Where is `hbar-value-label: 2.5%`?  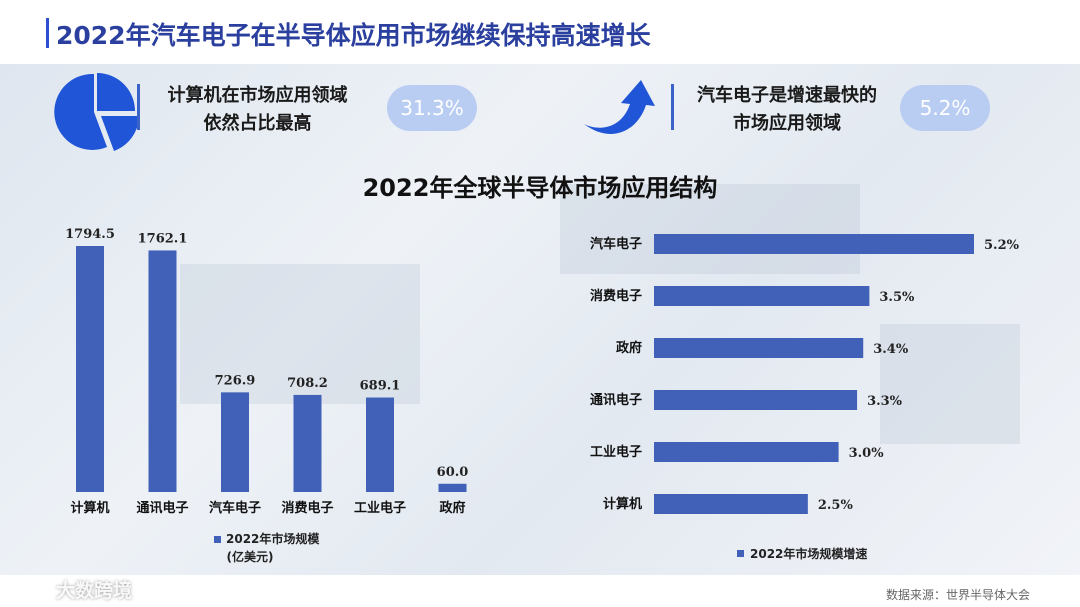
hbar-value-label: 2.5% is located at coordinates (836, 505).